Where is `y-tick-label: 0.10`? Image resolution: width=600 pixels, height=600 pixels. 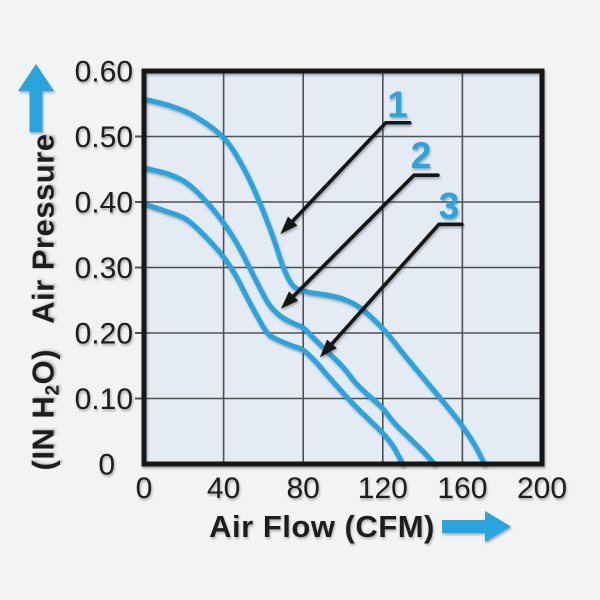 y-tick-label: 0.10 is located at coordinates (104, 399).